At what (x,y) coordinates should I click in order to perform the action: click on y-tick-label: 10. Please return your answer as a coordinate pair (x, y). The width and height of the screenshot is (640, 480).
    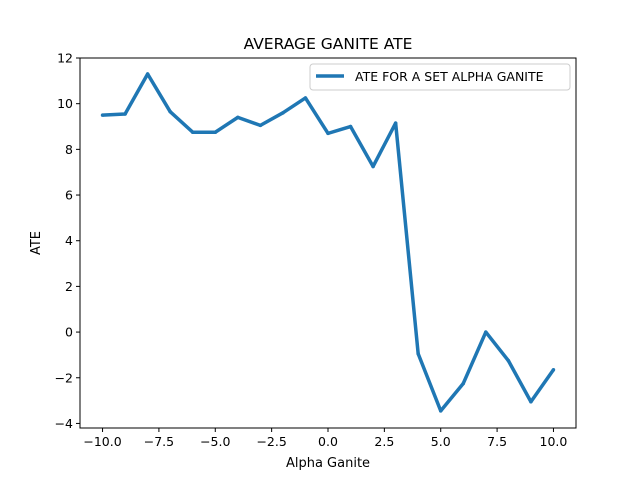
    Looking at the image, I should click on (65, 103).